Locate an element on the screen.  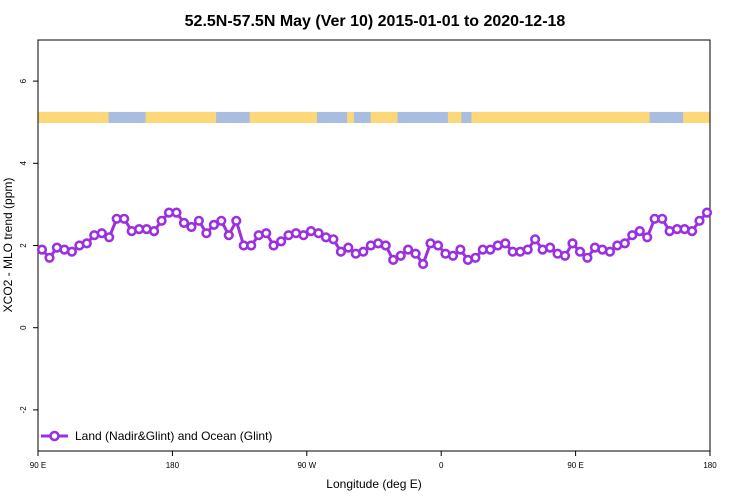
land-ocean-band is located at coordinates (374, 117).